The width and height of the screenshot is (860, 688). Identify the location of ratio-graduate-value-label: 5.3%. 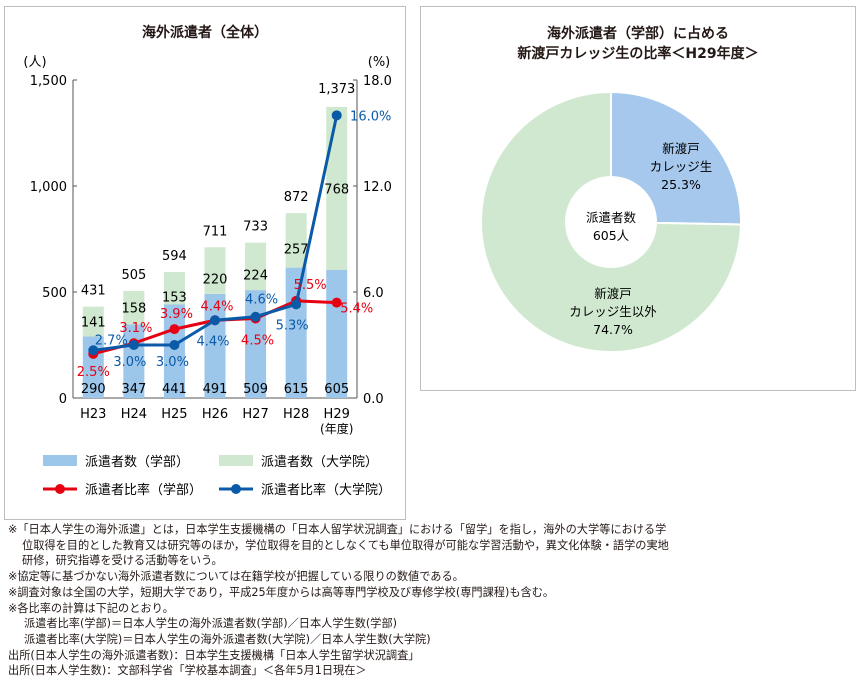
(292, 325).